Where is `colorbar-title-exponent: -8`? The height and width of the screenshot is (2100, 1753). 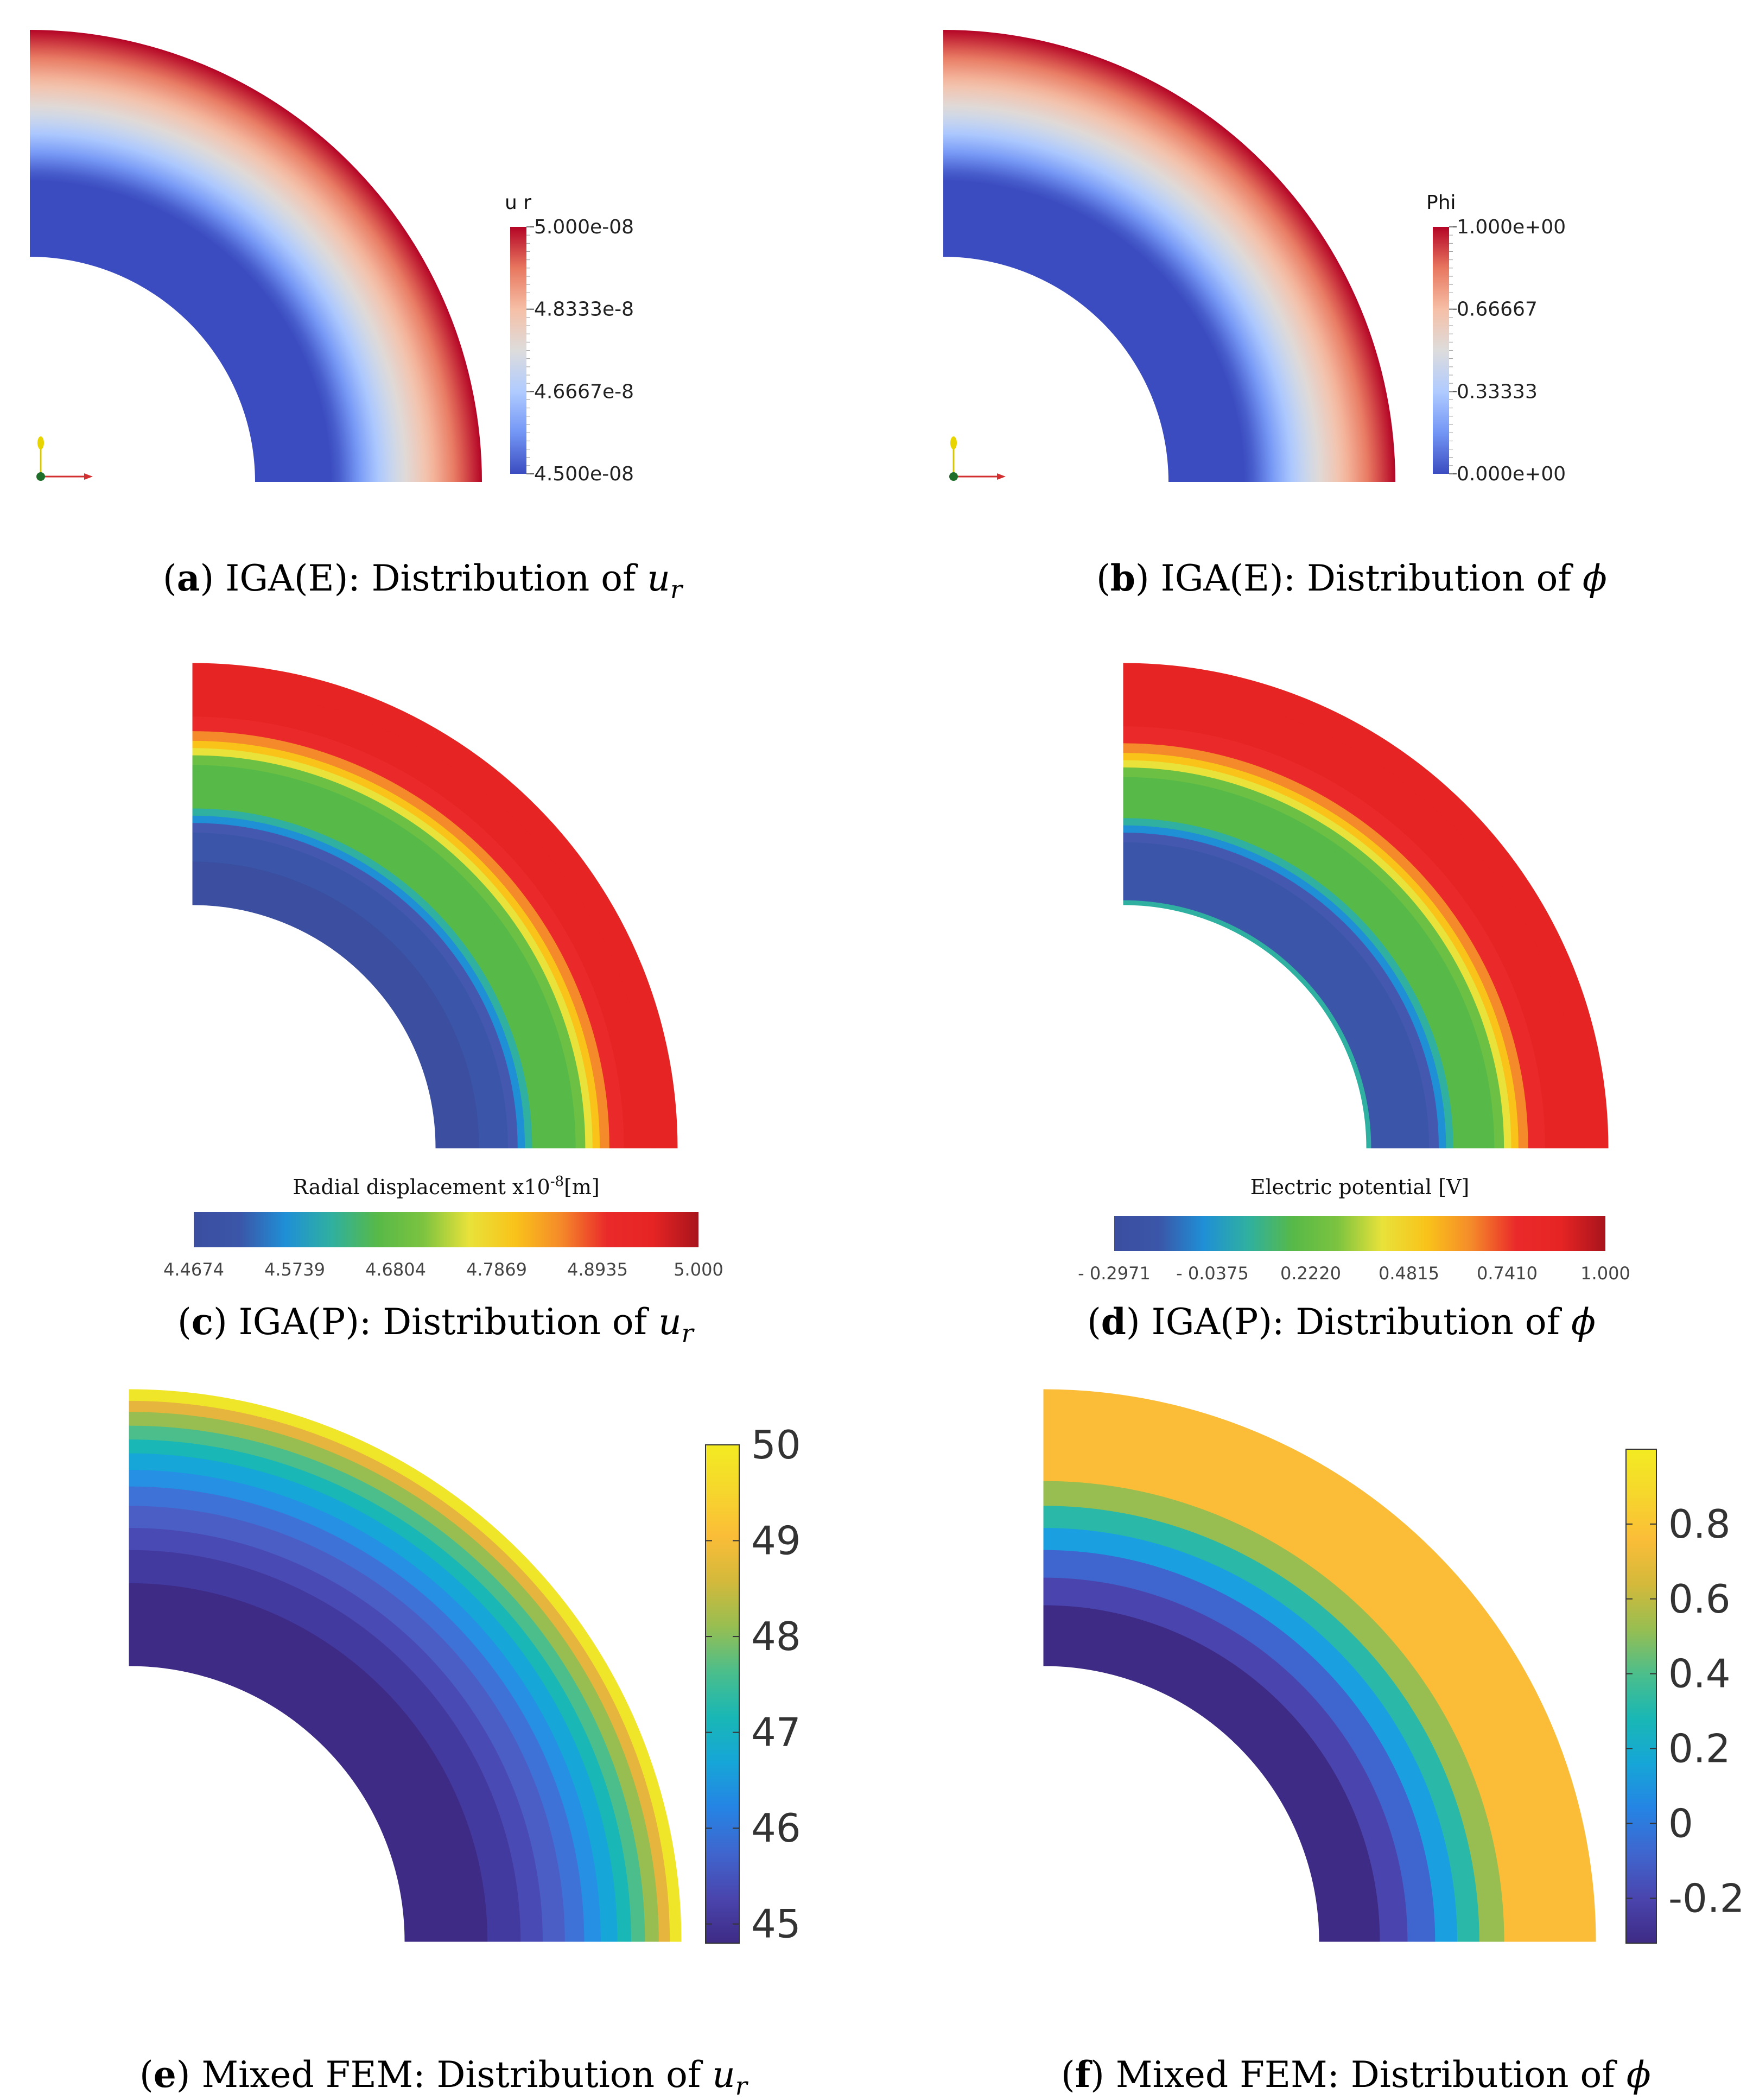
colorbar-title-exponent: -8 is located at coordinates (557, 1181).